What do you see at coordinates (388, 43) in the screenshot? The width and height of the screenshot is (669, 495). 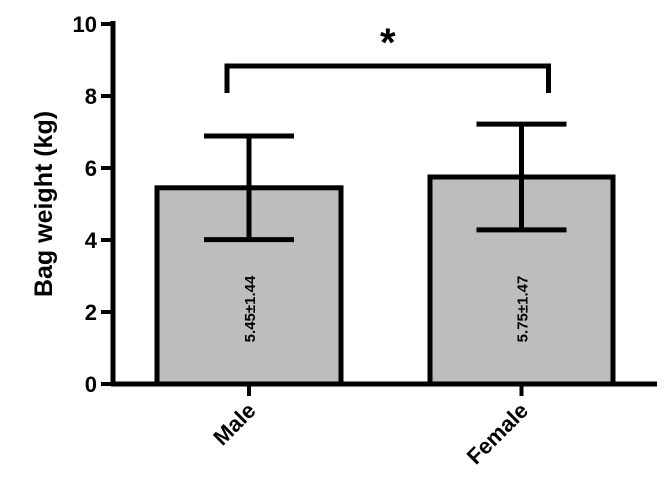 I see `significance-star: *` at bounding box center [388, 43].